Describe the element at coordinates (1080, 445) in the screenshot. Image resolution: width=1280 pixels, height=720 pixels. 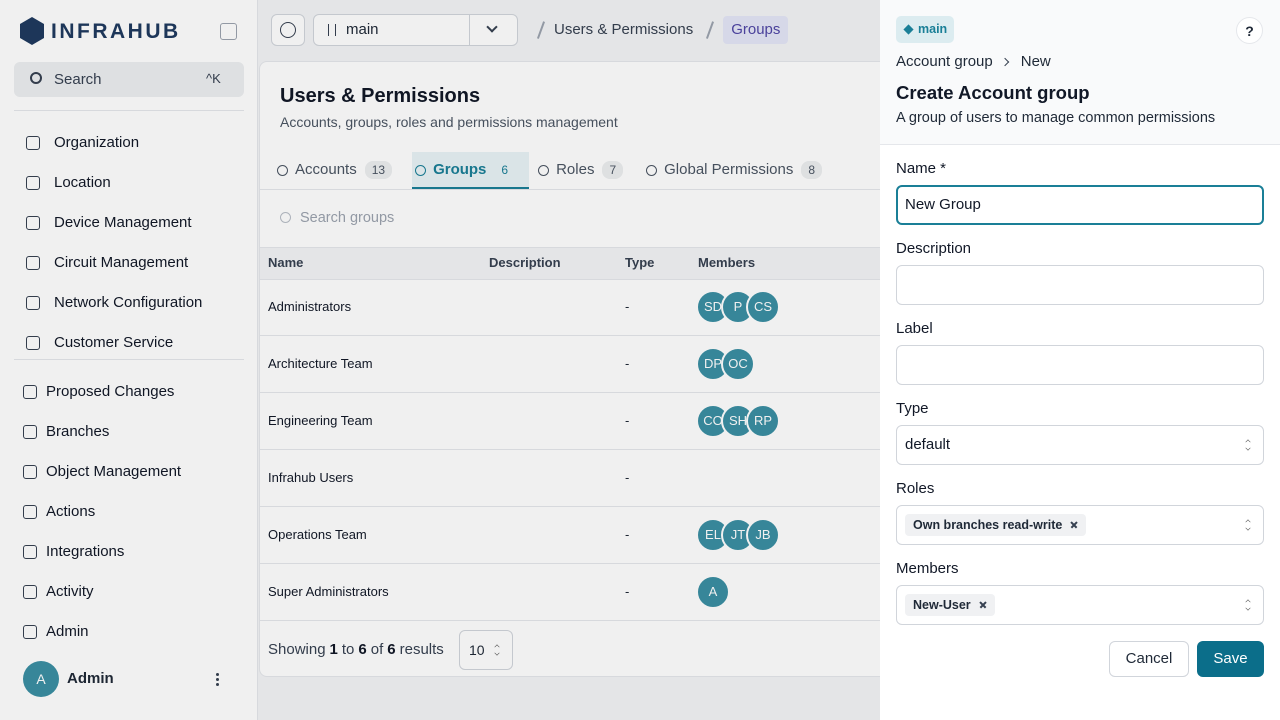
I see `field-input: default` at that location.